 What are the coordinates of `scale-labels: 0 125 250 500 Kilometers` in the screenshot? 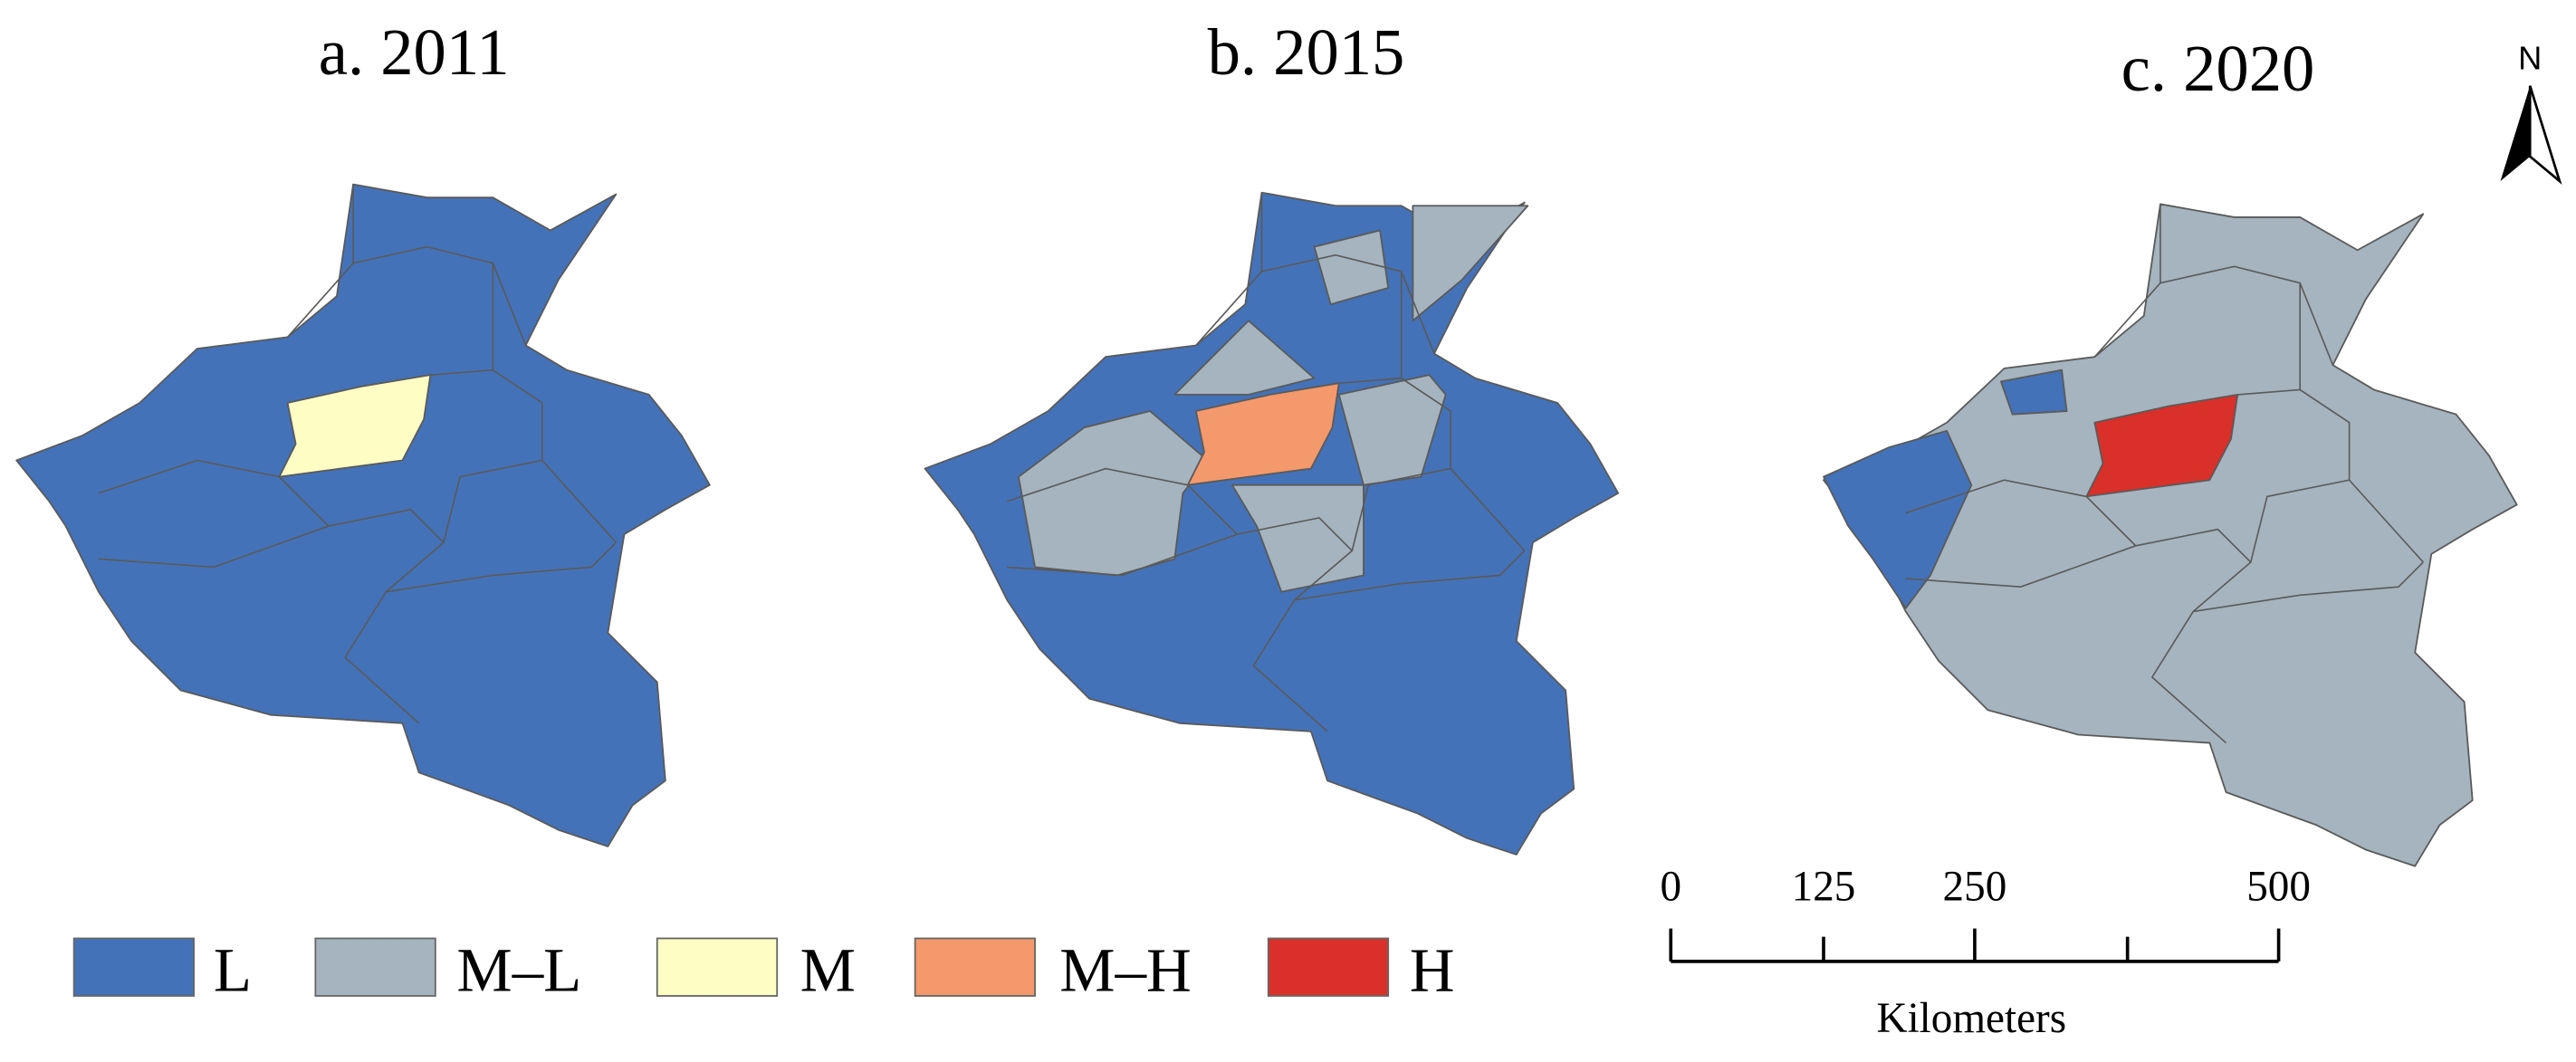 It's located at (1985, 953).